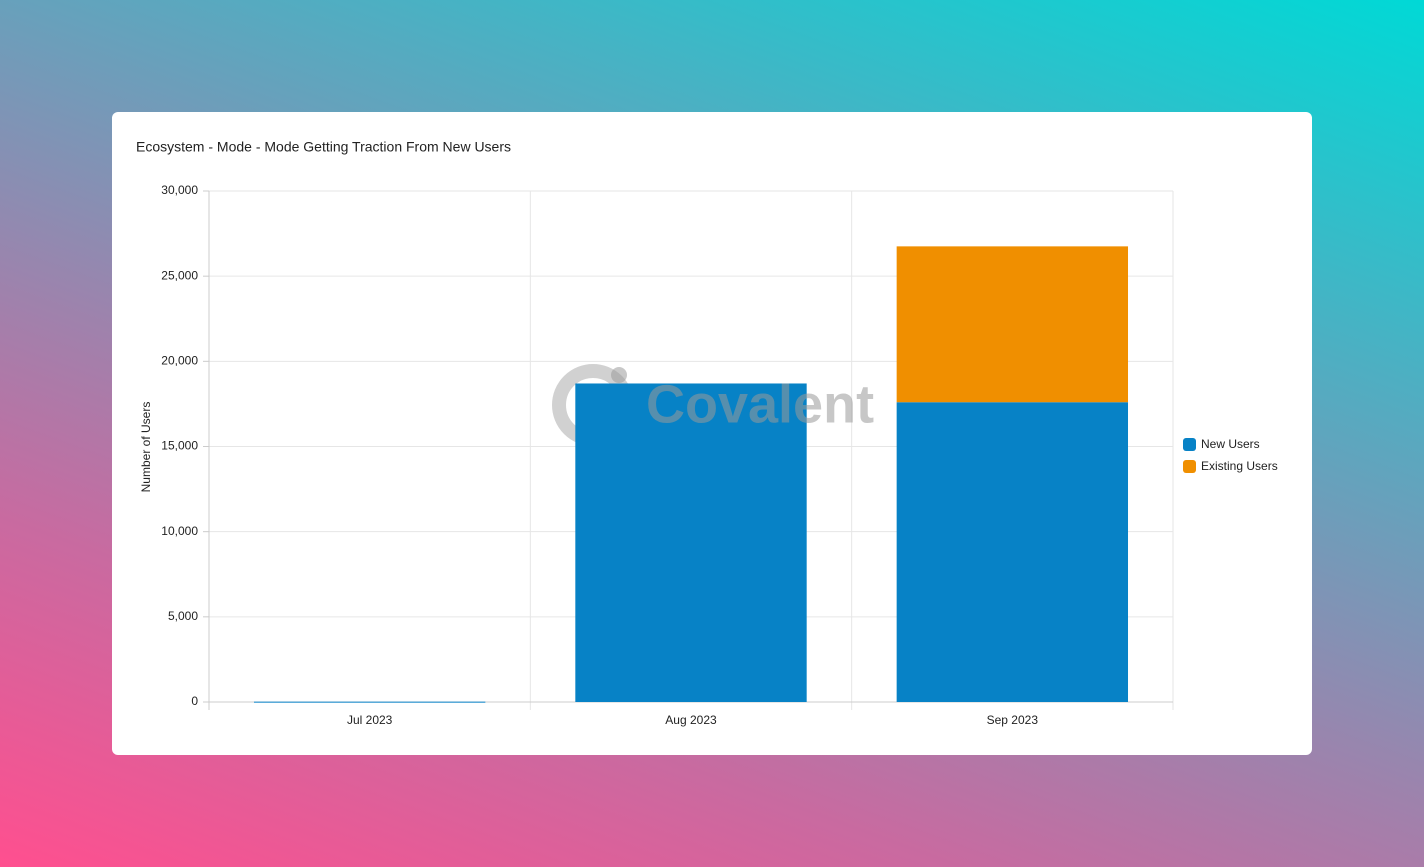  Describe the element at coordinates (179, 361) in the screenshot. I see `y-tick-label: 20,000` at that location.